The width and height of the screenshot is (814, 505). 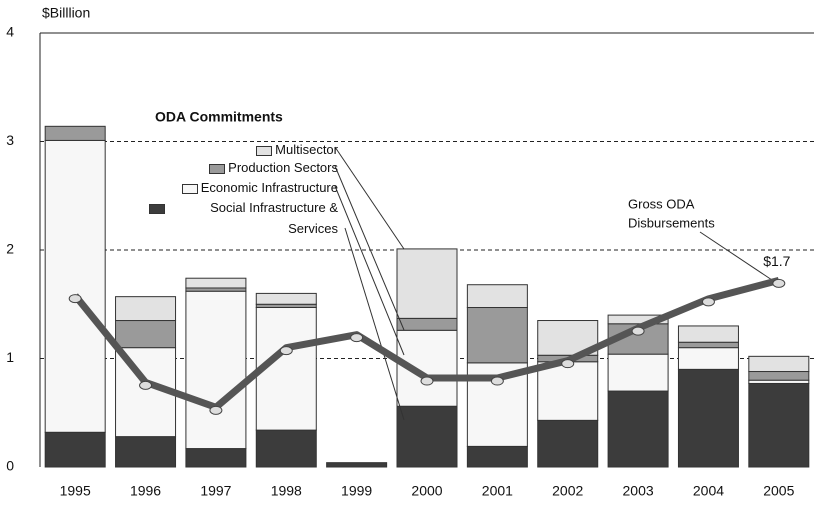 I want to click on x-tick-label: 1996, so click(x=145, y=491).